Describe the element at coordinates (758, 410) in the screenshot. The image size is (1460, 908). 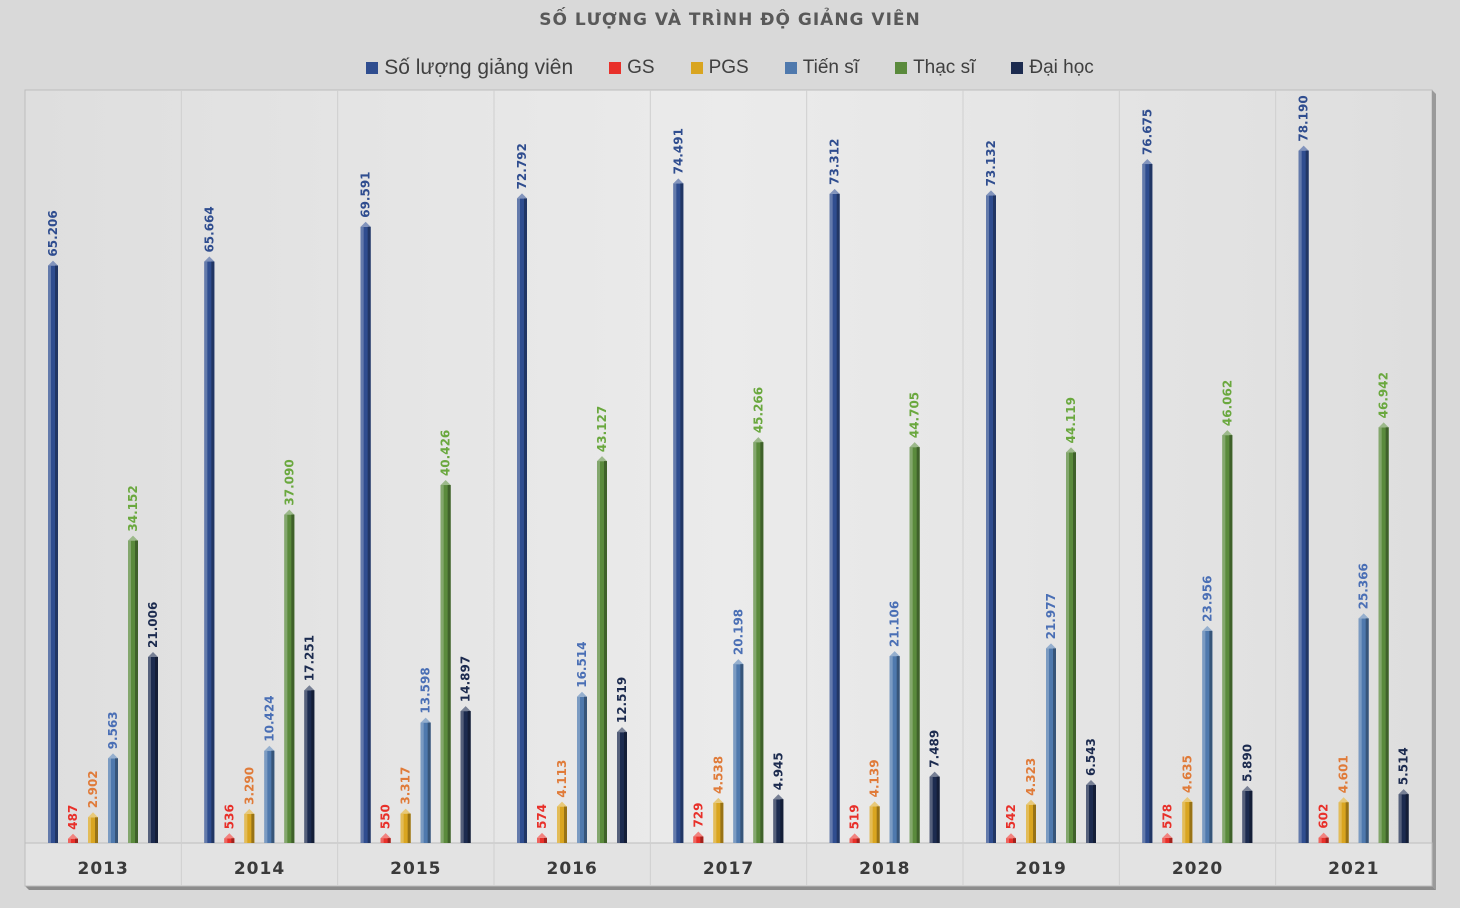
I see `data-label: 45.266` at that location.